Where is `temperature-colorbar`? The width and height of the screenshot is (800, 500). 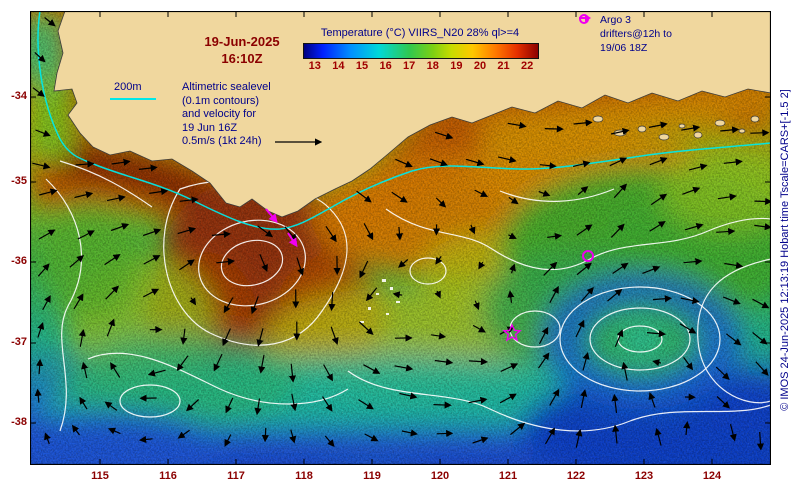
temperature-colorbar is located at coordinates (421, 51).